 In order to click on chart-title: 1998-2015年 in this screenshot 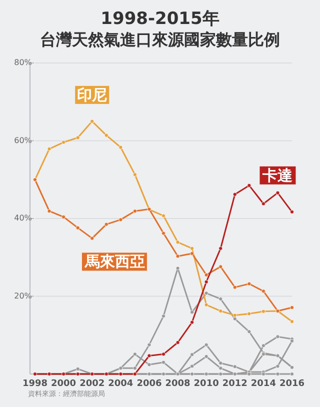, I will do `click(160, 19)`.